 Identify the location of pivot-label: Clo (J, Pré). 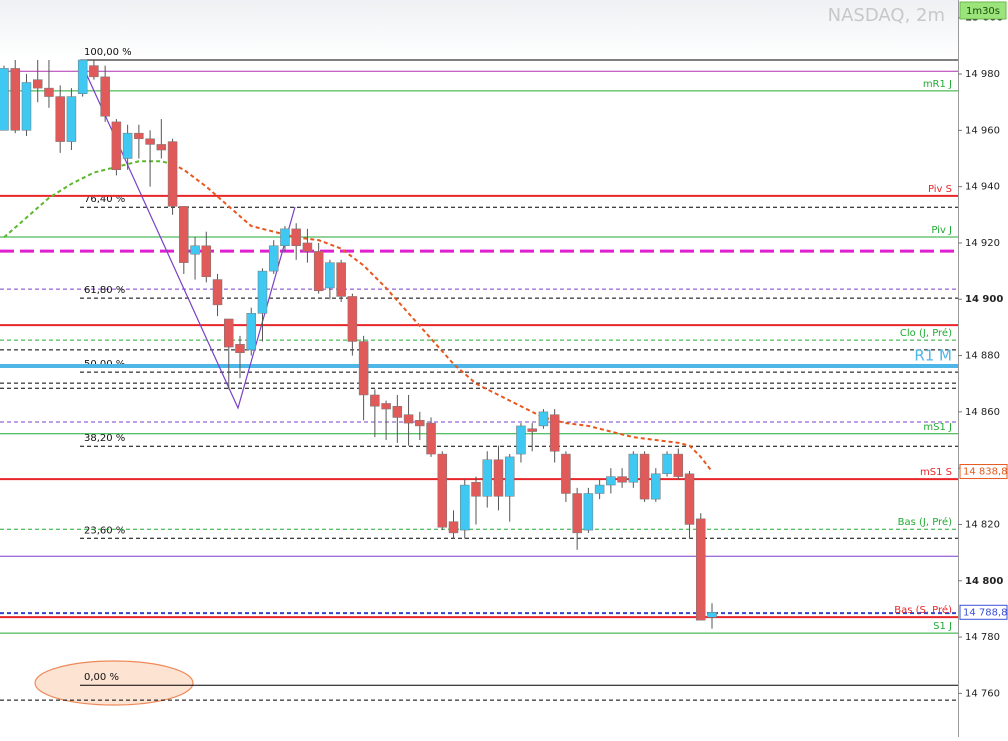
(926, 333).